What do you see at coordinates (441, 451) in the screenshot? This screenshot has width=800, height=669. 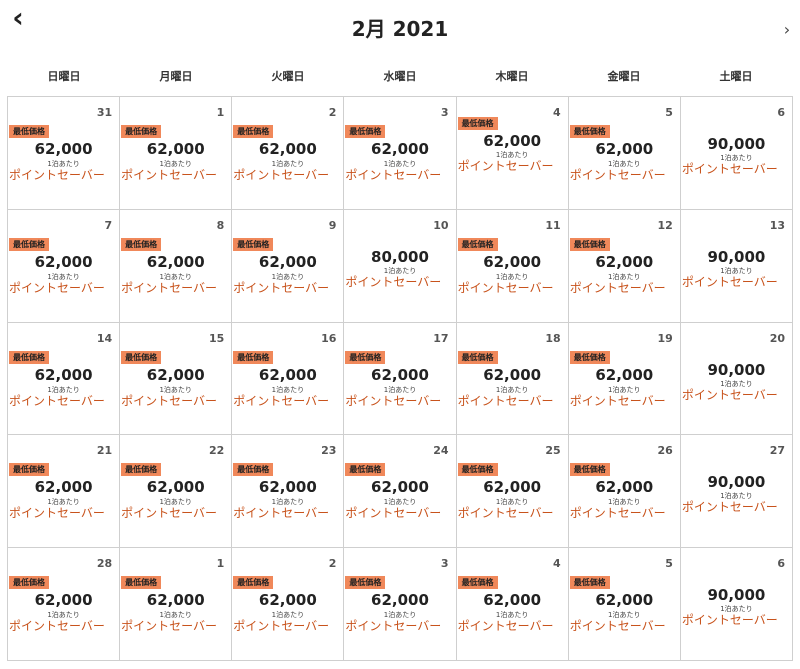 I see `day-number: 24` at bounding box center [441, 451].